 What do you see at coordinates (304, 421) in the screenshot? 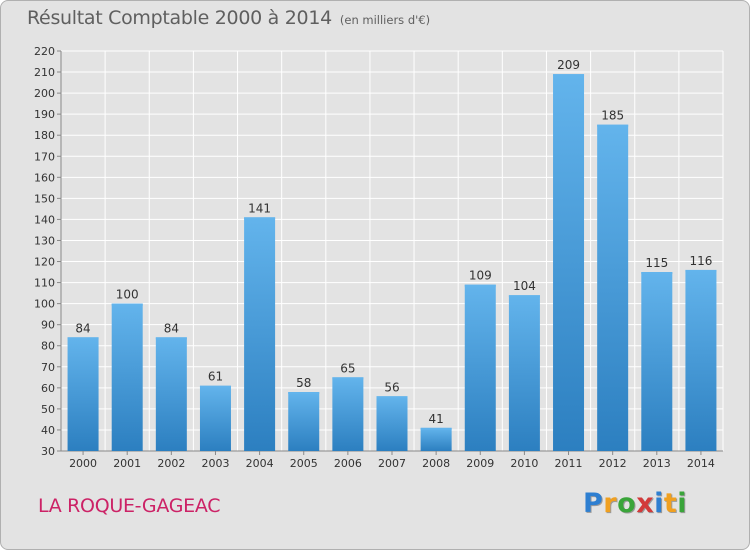
I see `bar-2005` at bounding box center [304, 421].